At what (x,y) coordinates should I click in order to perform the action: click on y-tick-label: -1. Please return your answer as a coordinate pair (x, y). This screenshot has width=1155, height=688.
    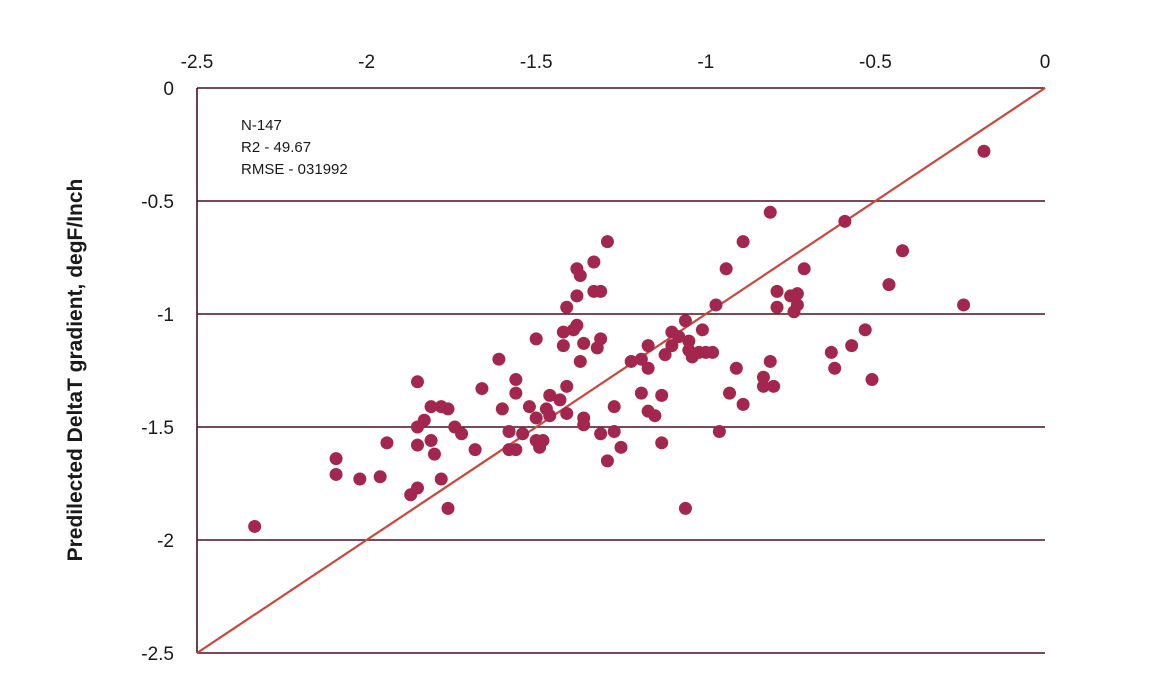
    Looking at the image, I should click on (165, 315).